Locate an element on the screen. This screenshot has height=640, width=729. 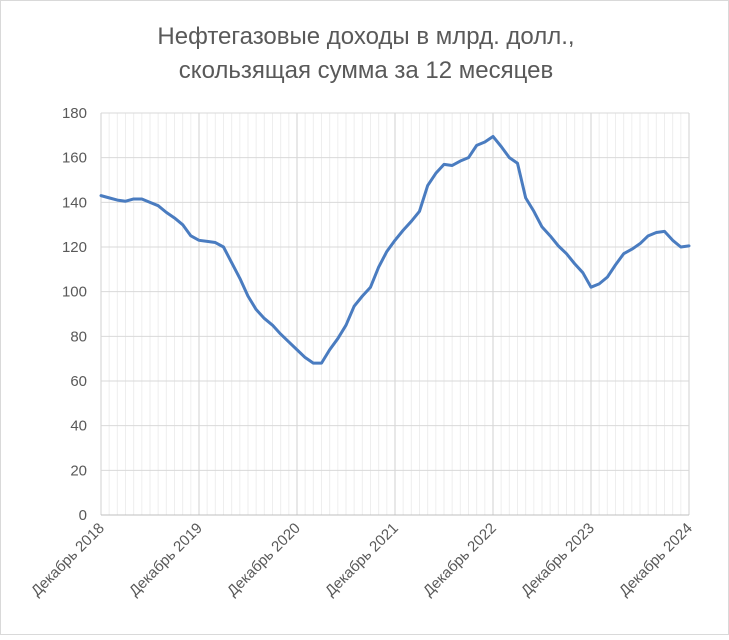
y-tick-label: 180 is located at coordinates (74, 113).